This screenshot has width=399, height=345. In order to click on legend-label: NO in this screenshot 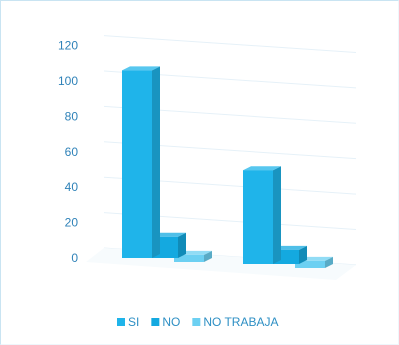, I will do `click(171, 322)`.